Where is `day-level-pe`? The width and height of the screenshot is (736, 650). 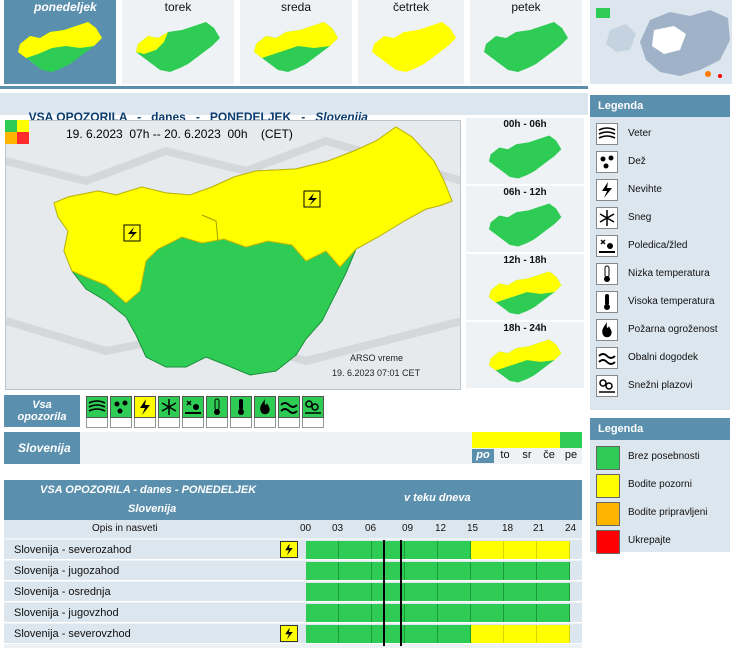
day-level-pe is located at coordinates (571, 440).